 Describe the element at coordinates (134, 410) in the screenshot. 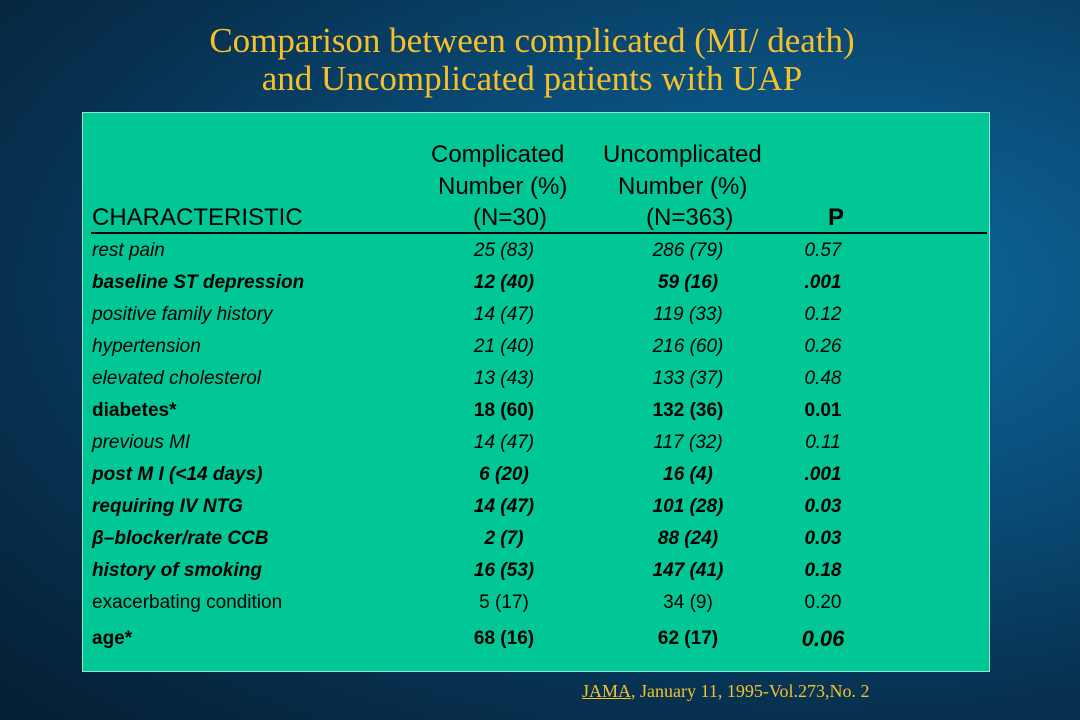

I see `row-characteristic: diabetes*` at that location.